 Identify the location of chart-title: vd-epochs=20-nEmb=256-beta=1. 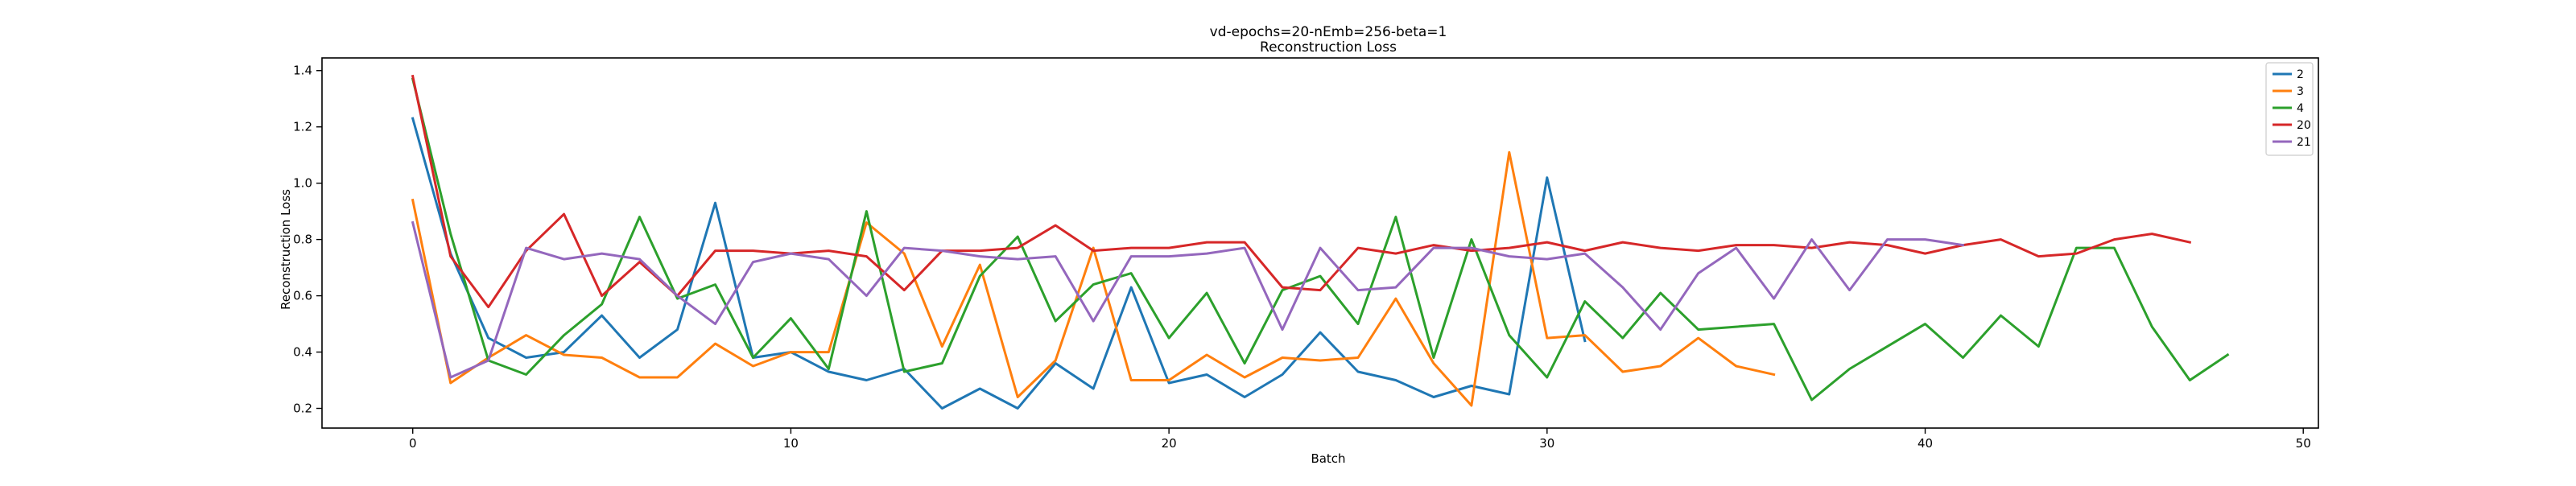
(1328, 32).